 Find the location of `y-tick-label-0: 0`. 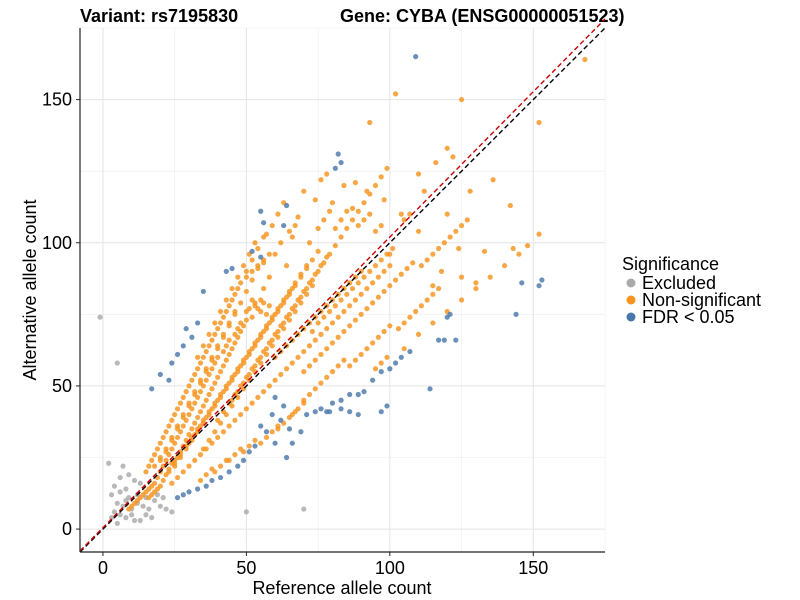

y-tick-label-0: 0 is located at coordinates (67, 529).